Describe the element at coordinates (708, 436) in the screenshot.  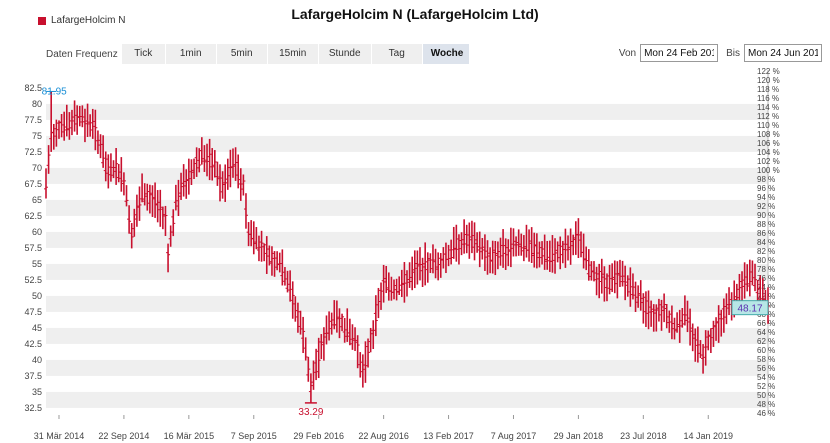
I see `x-tick-label: 14 Jan 2019` at that location.